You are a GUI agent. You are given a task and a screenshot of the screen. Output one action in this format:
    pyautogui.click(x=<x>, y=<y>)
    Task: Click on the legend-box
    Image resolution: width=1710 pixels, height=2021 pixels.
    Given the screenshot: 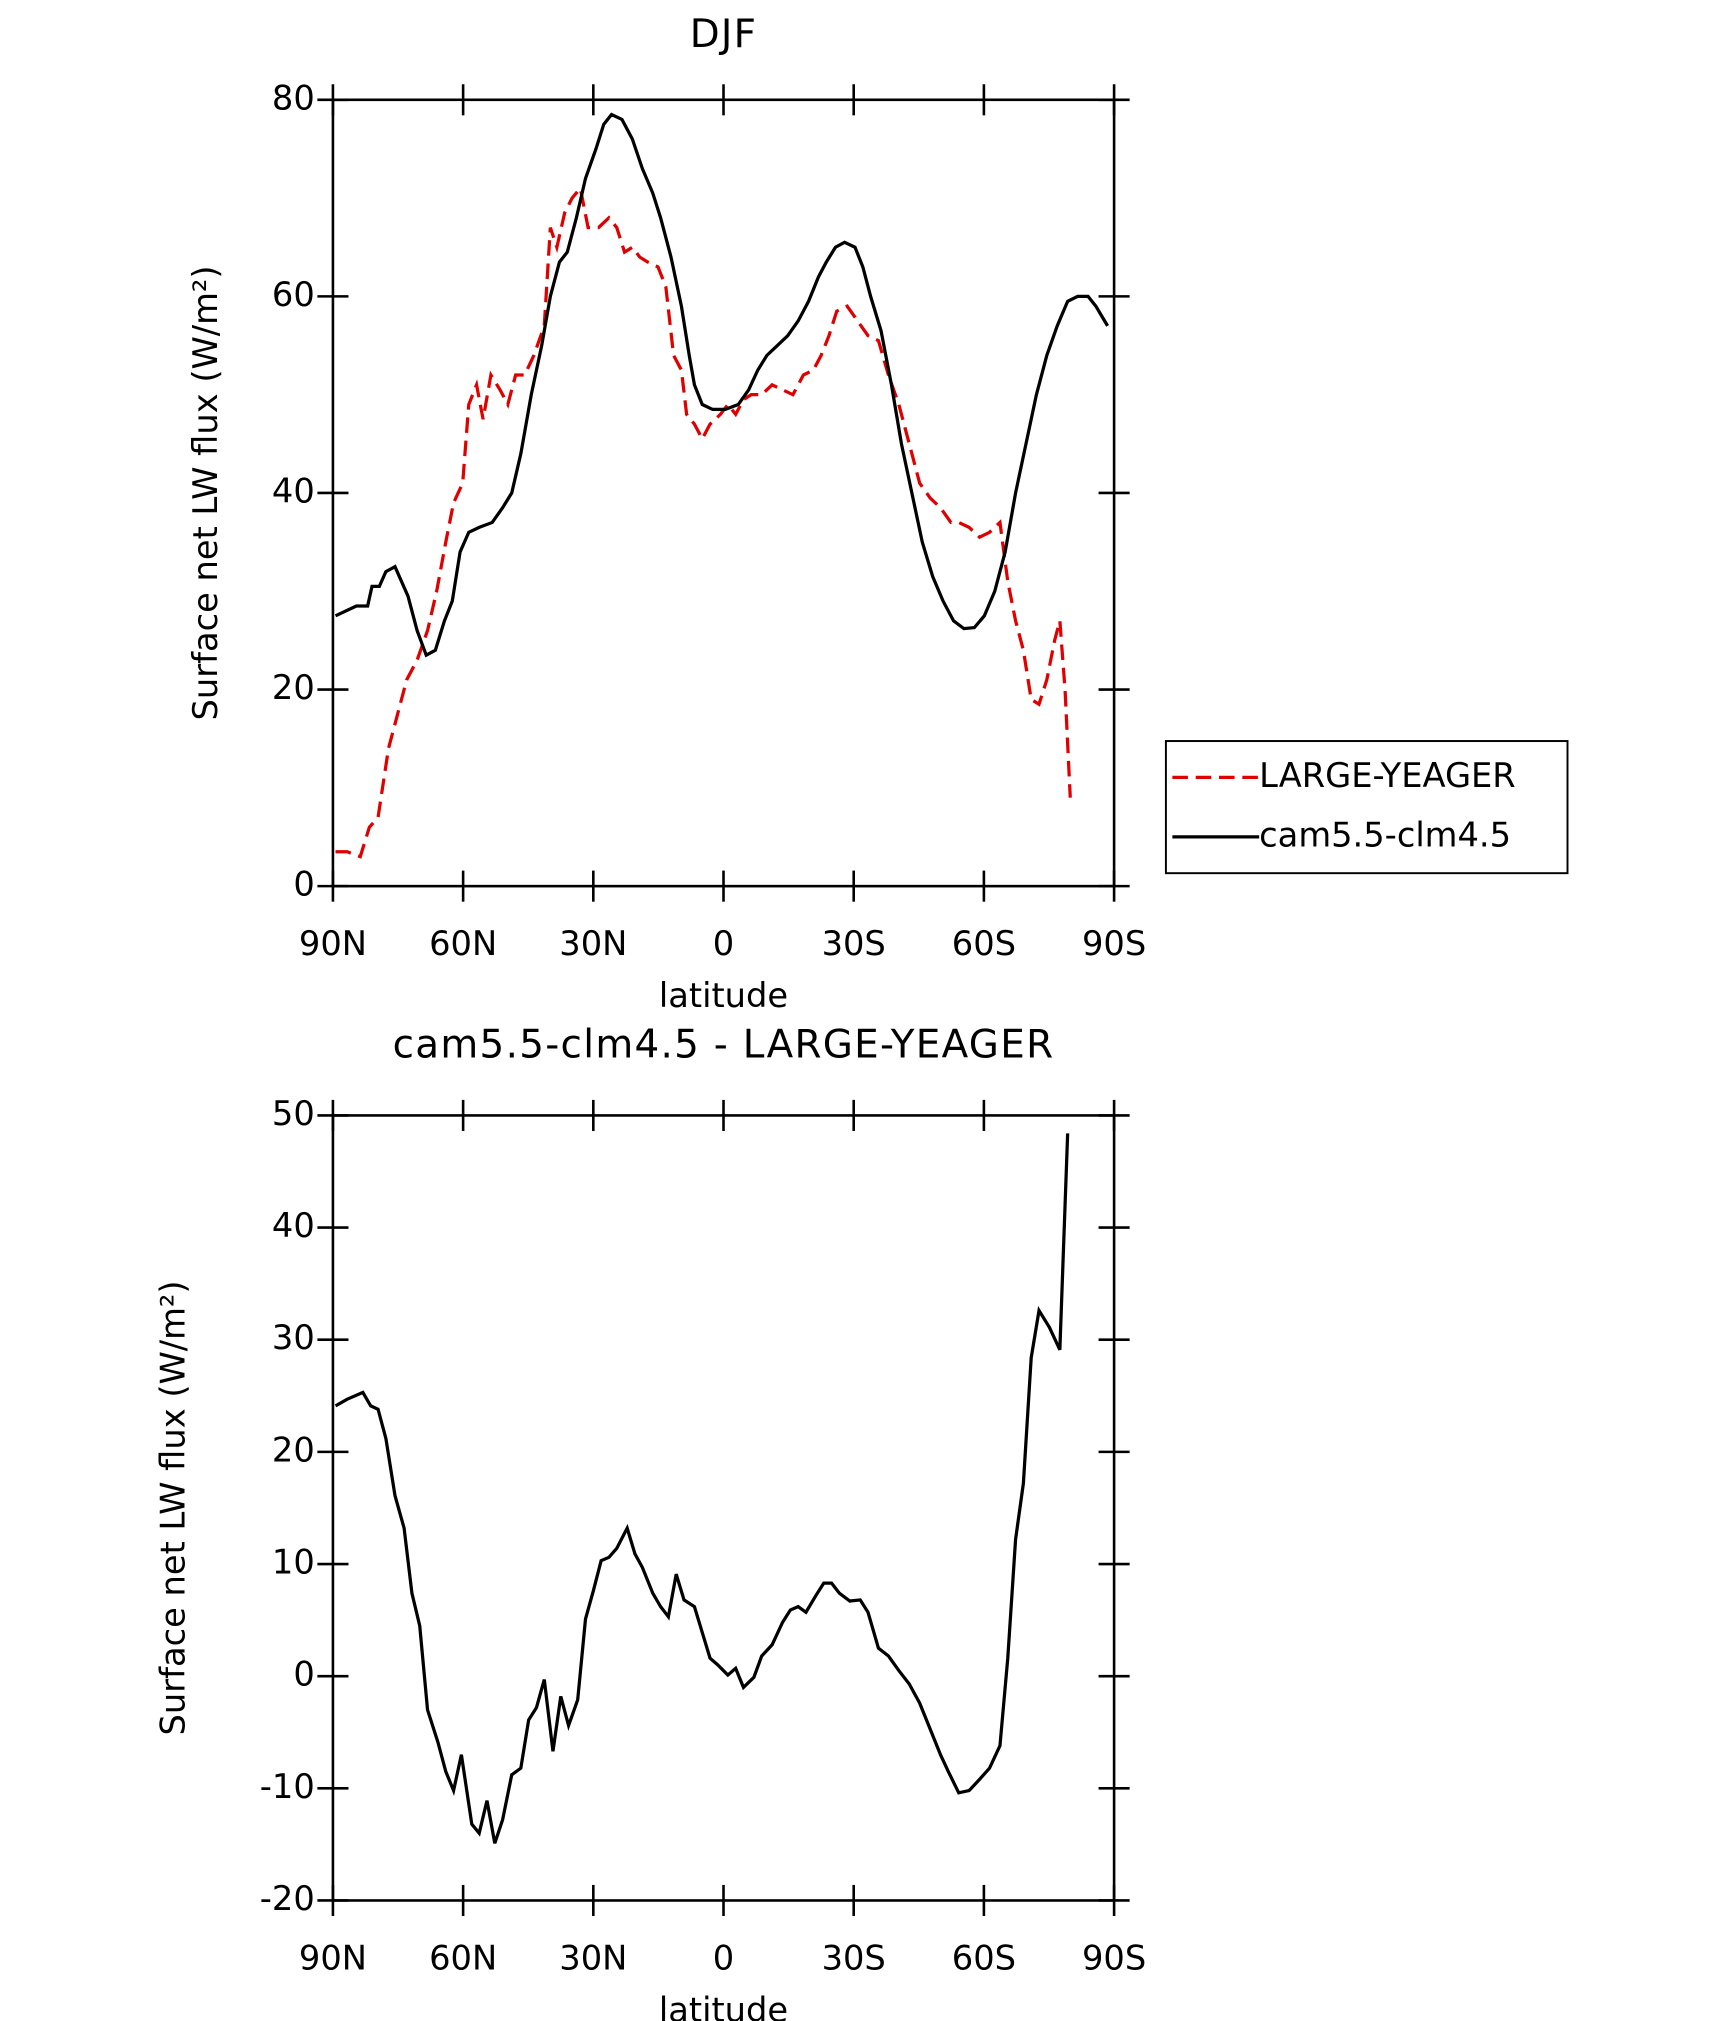 What is the action you would take?
    pyautogui.click(x=1366, y=807)
    